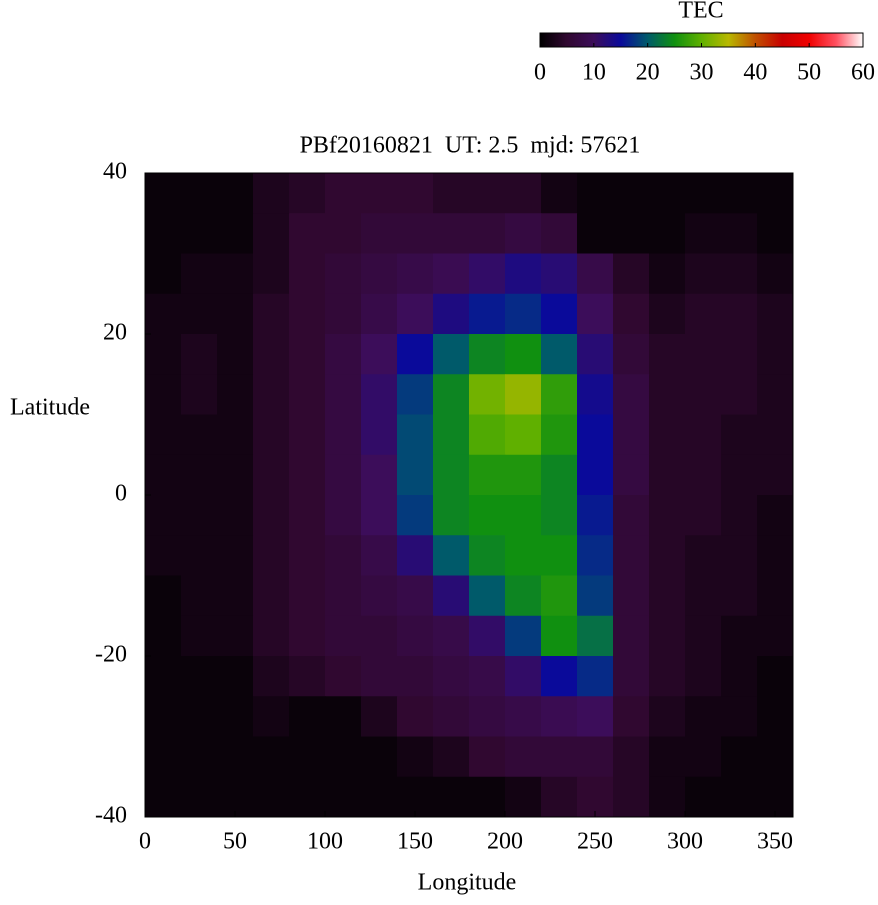  I want to click on y-tick-label: 0, so click(121, 494).